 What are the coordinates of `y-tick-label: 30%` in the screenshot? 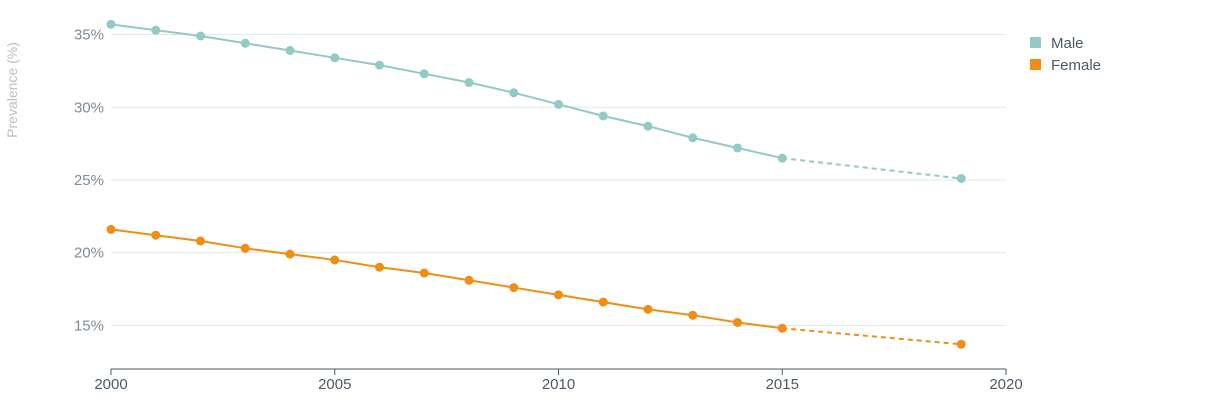 It's located at (89, 107).